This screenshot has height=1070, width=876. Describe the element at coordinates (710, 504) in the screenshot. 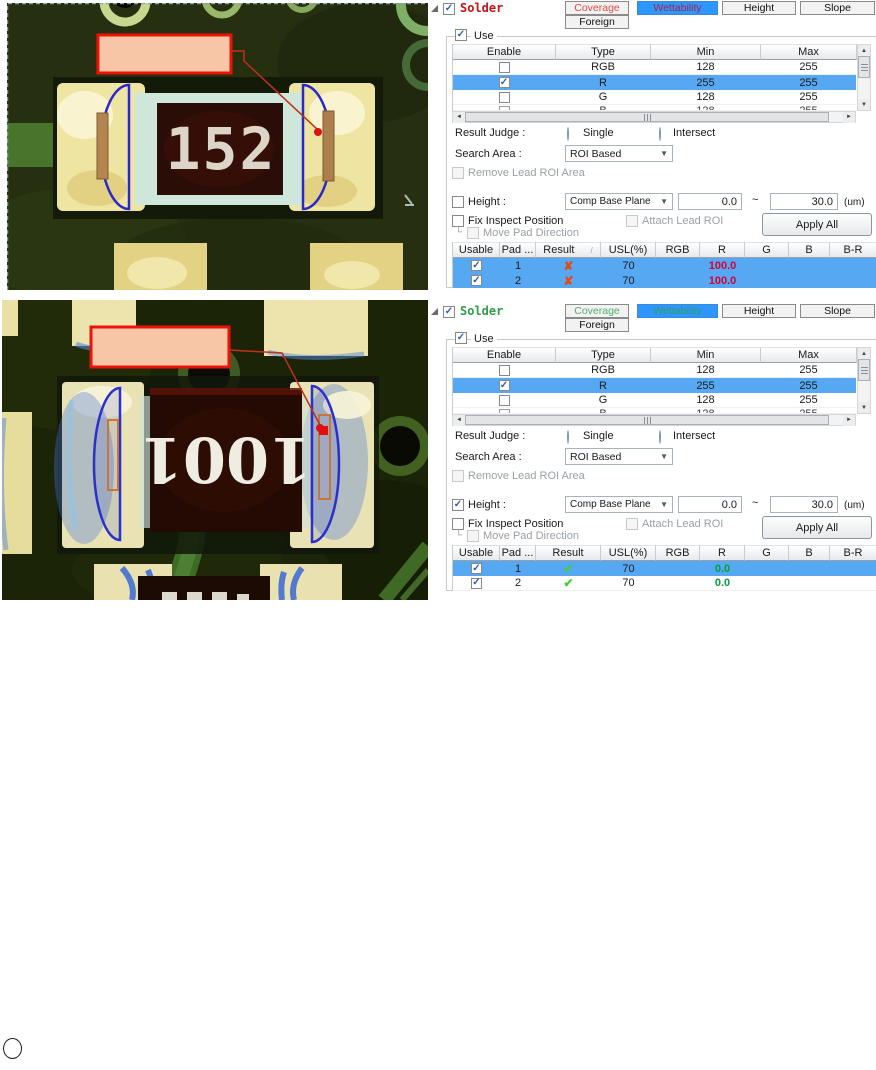

I see `height-min-input: 0.0` at that location.